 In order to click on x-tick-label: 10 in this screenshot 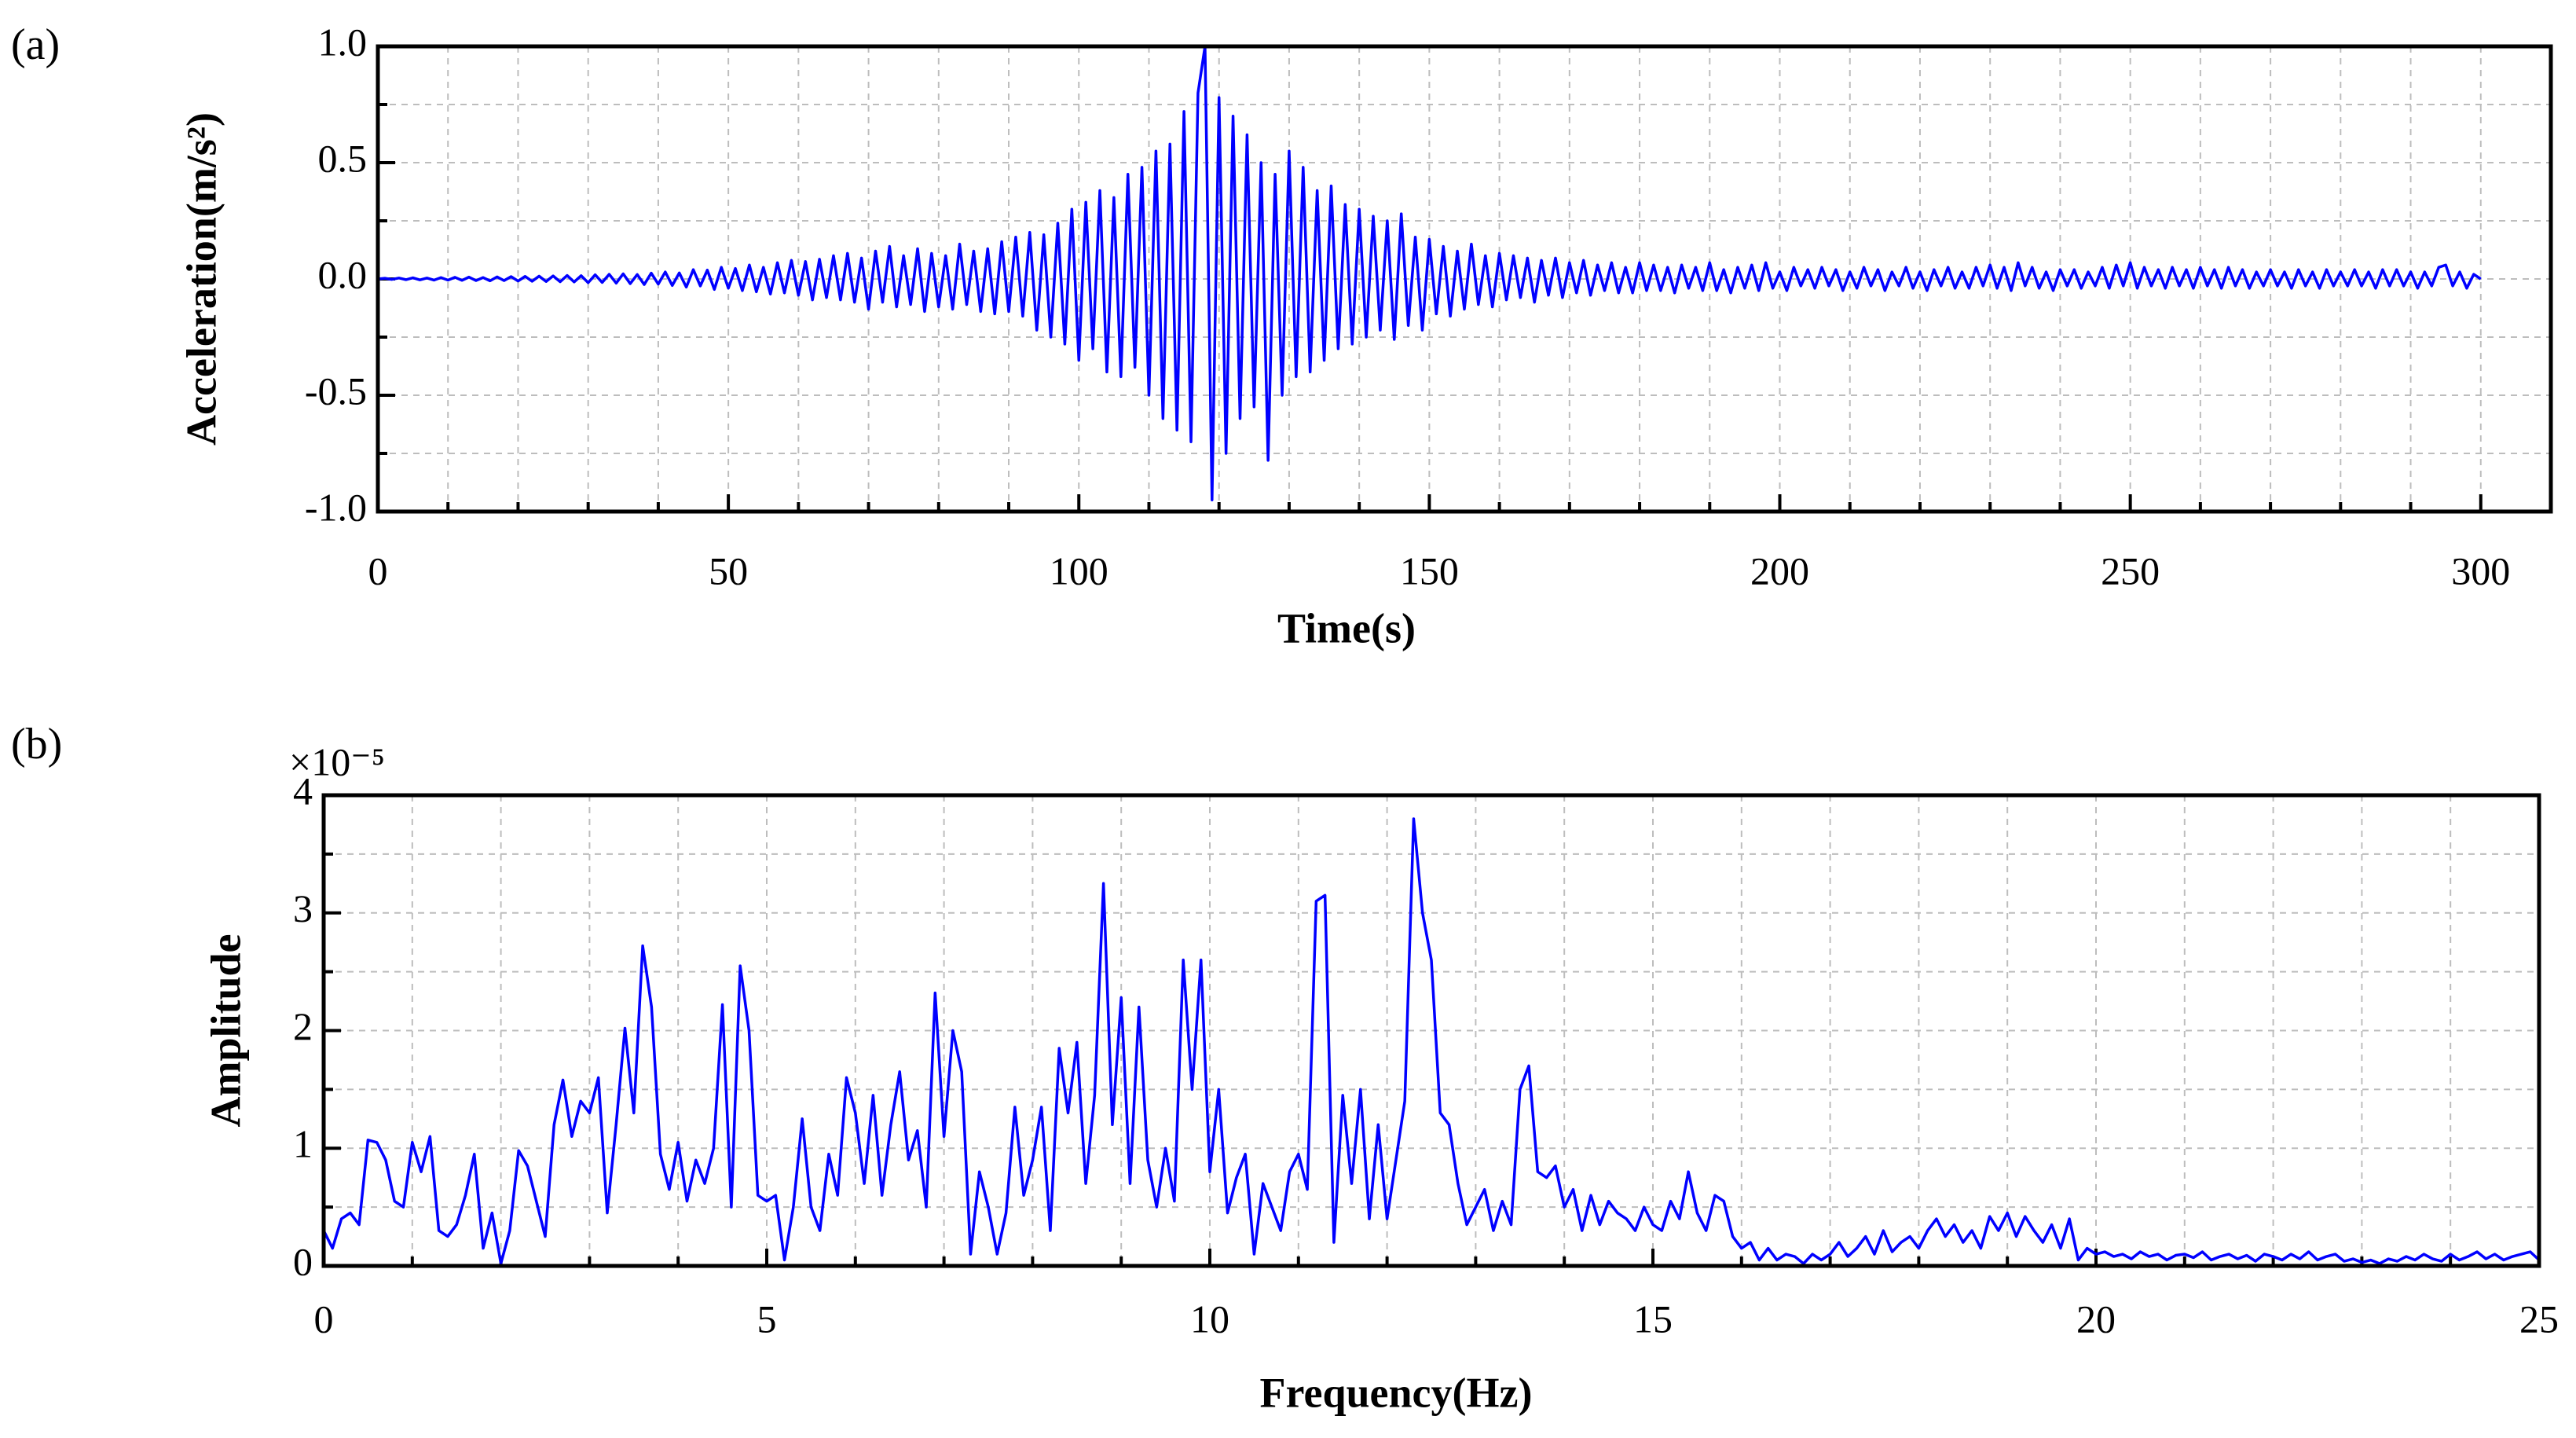, I will do `click(1209, 1319)`.